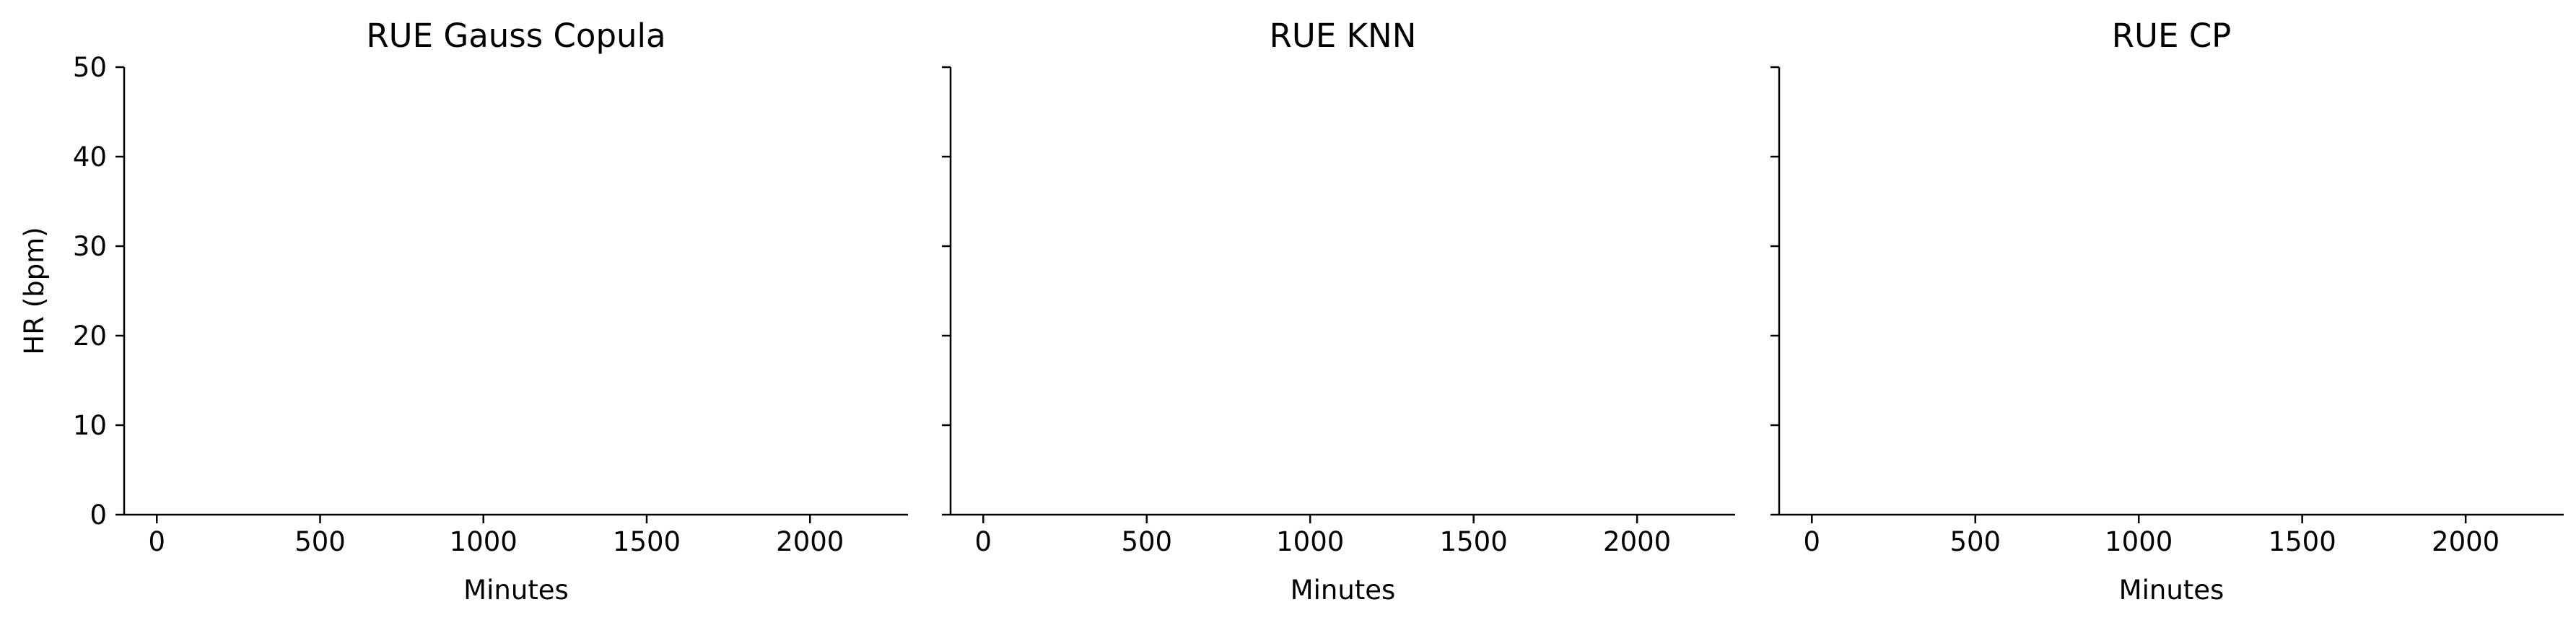 Image resolution: width=2576 pixels, height=628 pixels. What do you see at coordinates (90, 67) in the screenshot?
I see `y-tick-label: 50` at bounding box center [90, 67].